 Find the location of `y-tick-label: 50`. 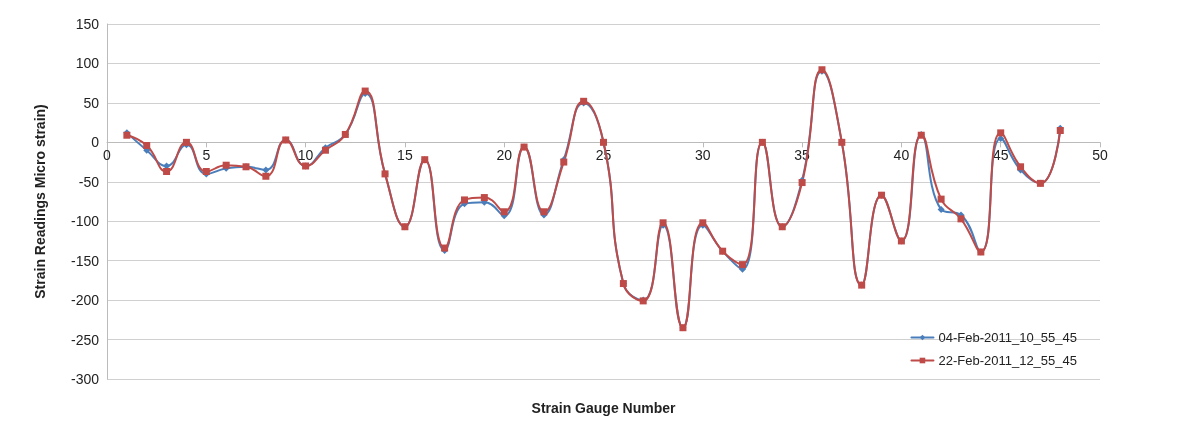

y-tick-label: 50 is located at coordinates (91, 102).